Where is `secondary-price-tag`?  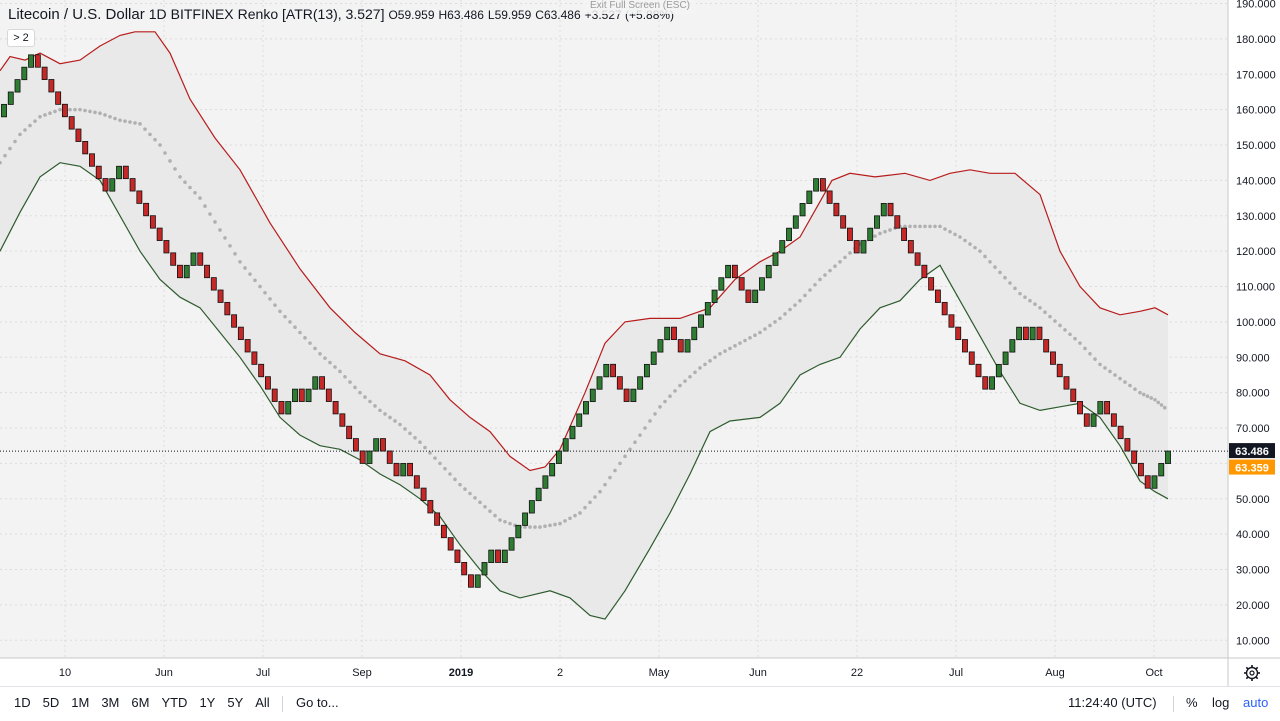
secondary-price-tag is located at coordinates (1252, 467).